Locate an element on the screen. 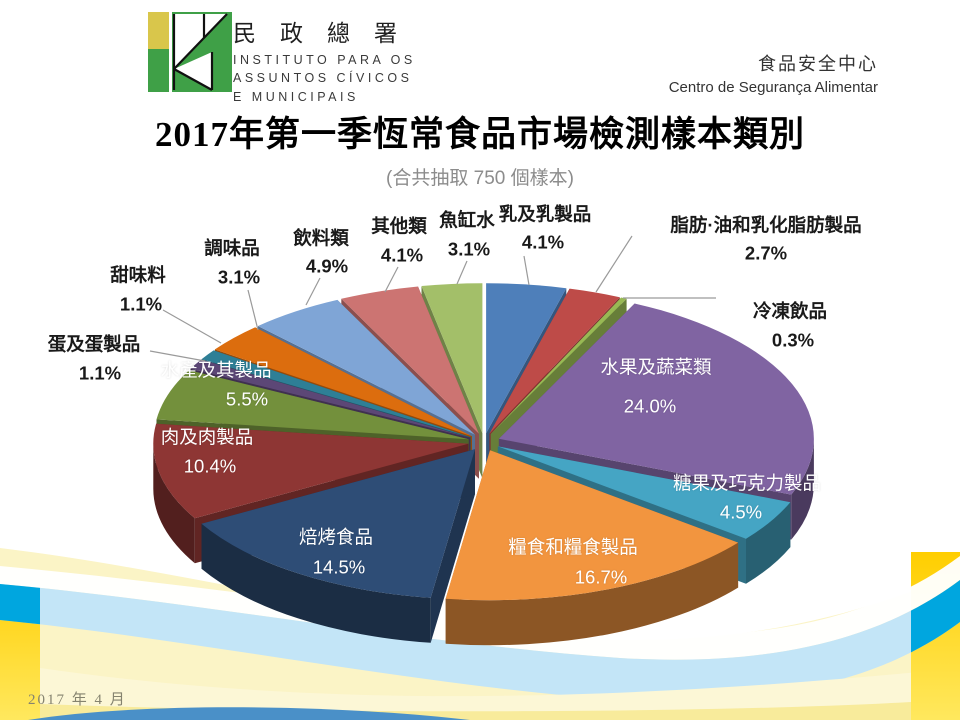 This screenshot has width=960, height=720. pie-label-value-9: 1.1% is located at coordinates (100, 373).